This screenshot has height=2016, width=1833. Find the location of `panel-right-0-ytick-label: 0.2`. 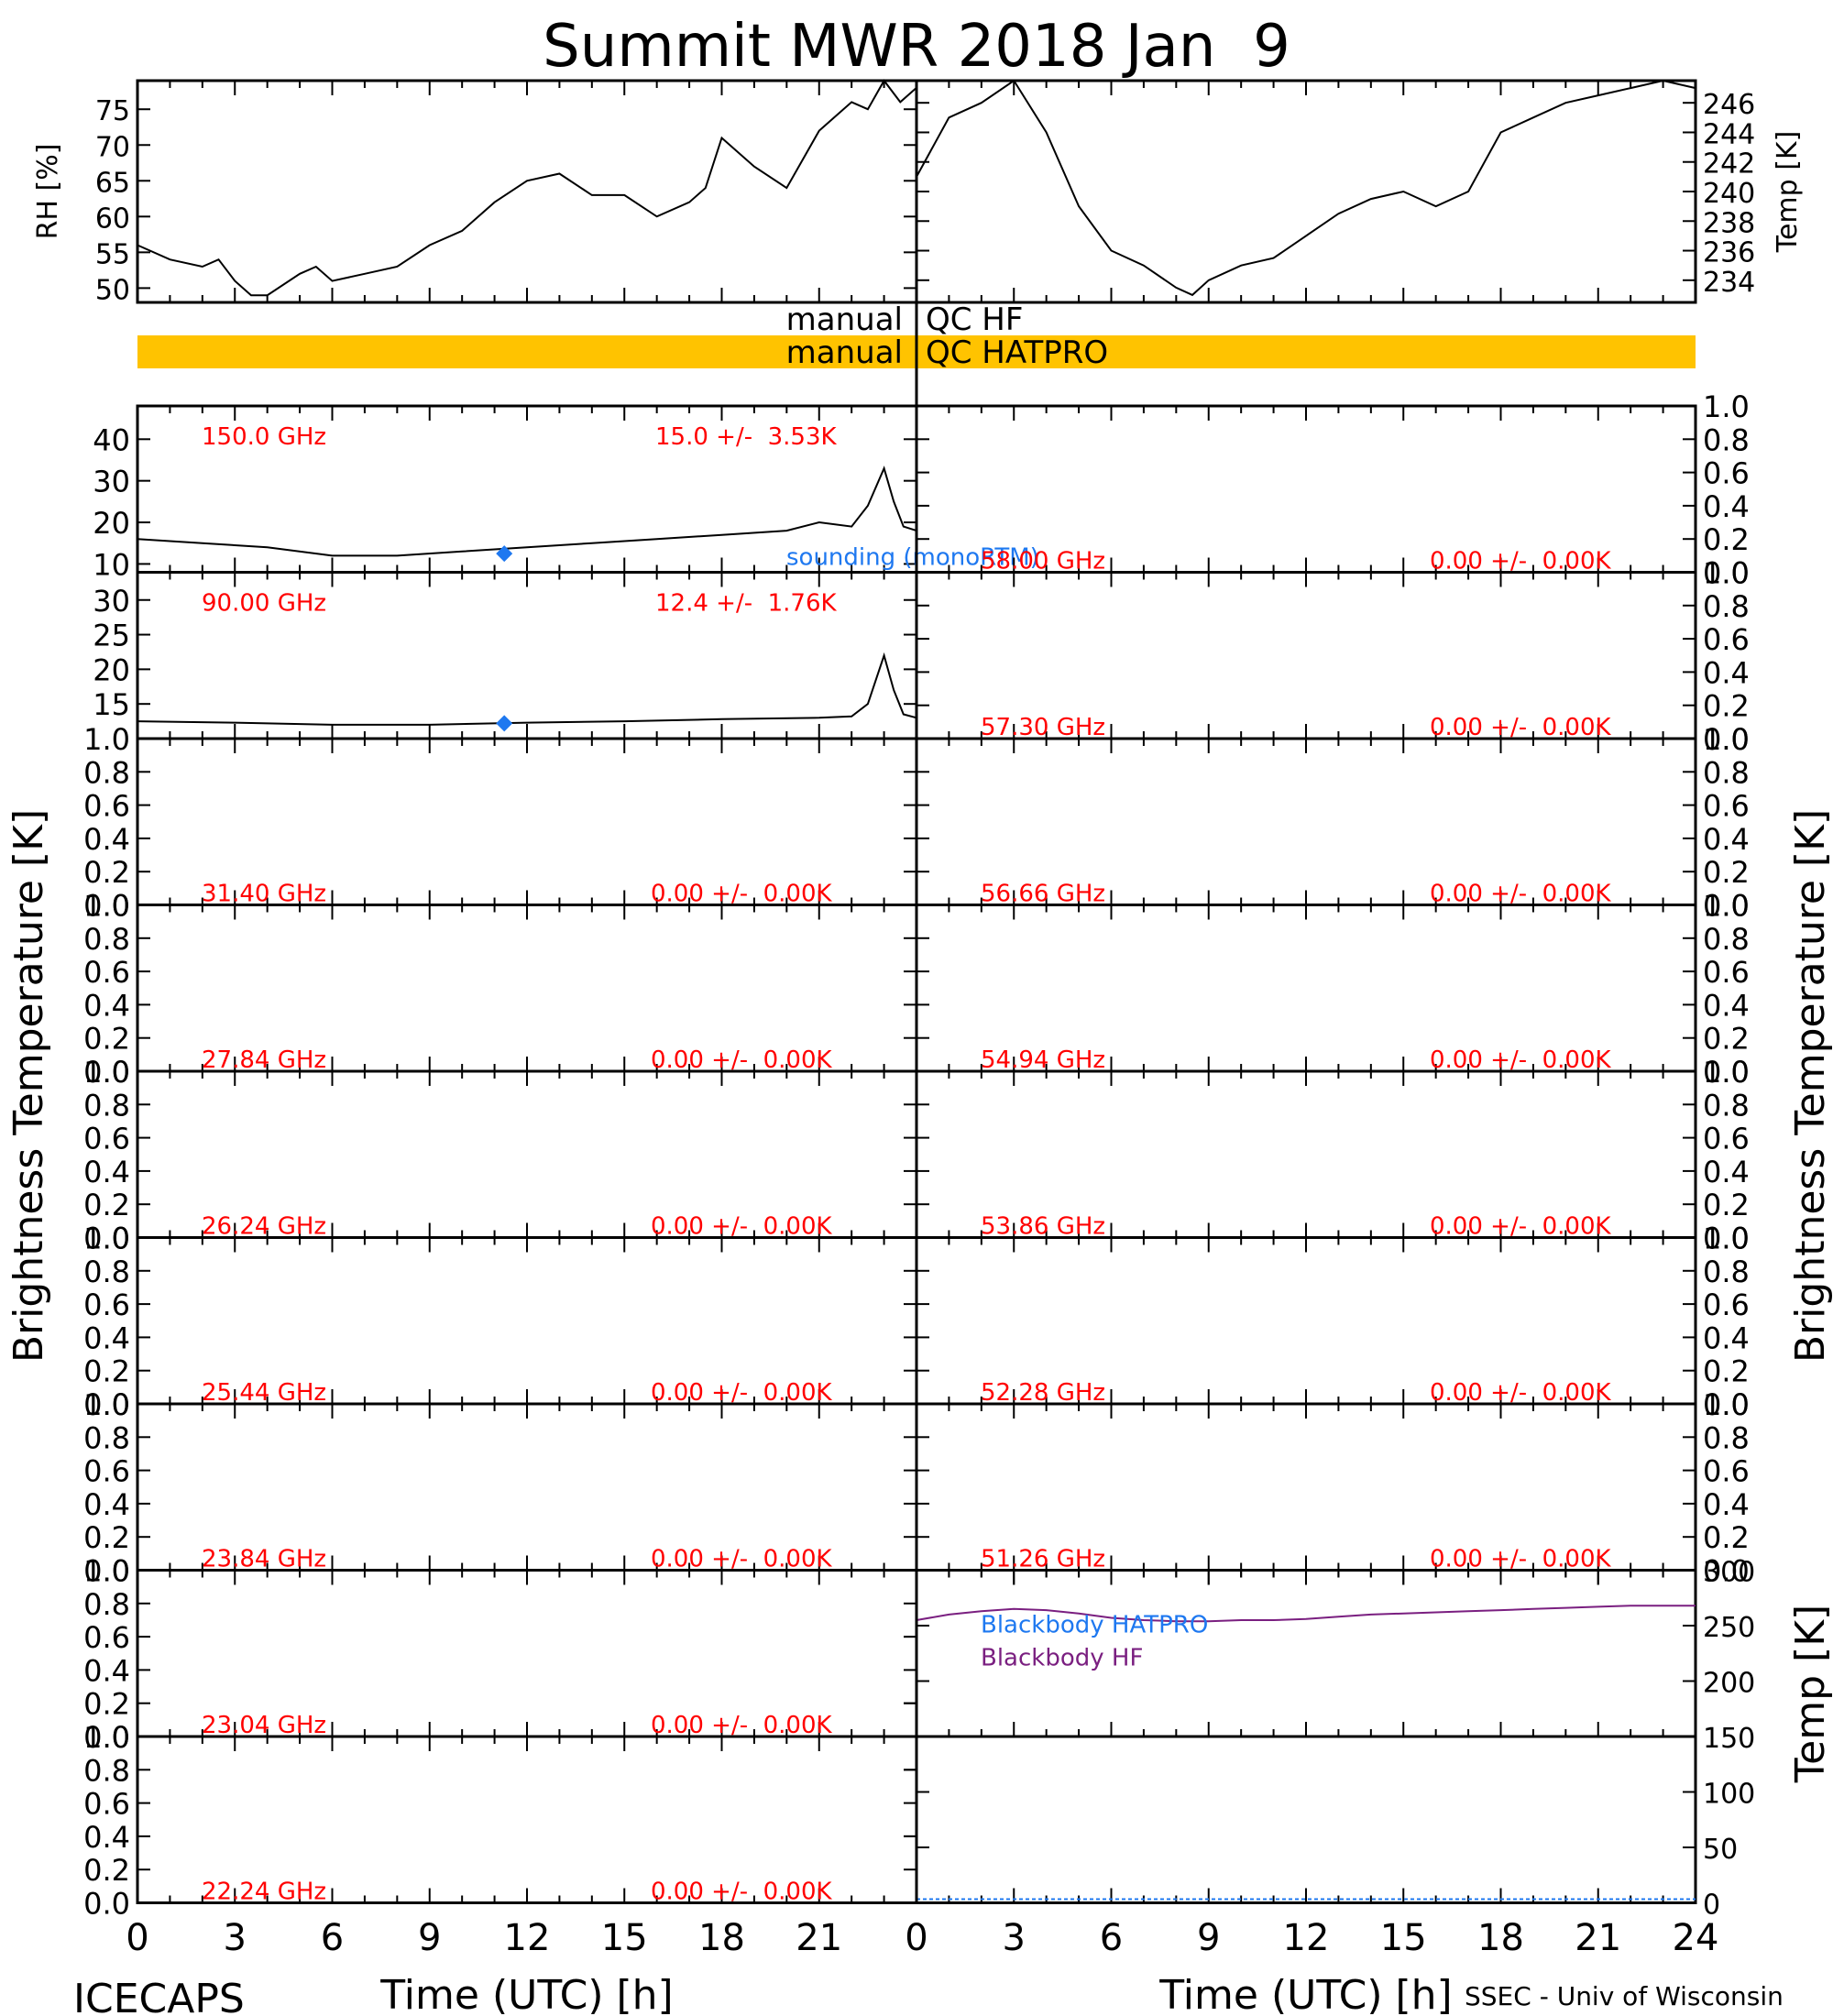

panel-right-0-ytick-label: 0.2 is located at coordinates (1726, 539).